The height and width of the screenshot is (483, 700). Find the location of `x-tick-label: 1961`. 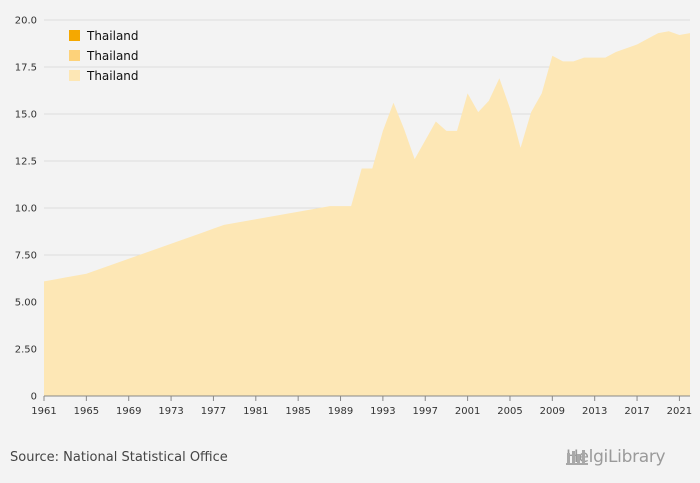

x-tick-label: 1961 is located at coordinates (43, 411).